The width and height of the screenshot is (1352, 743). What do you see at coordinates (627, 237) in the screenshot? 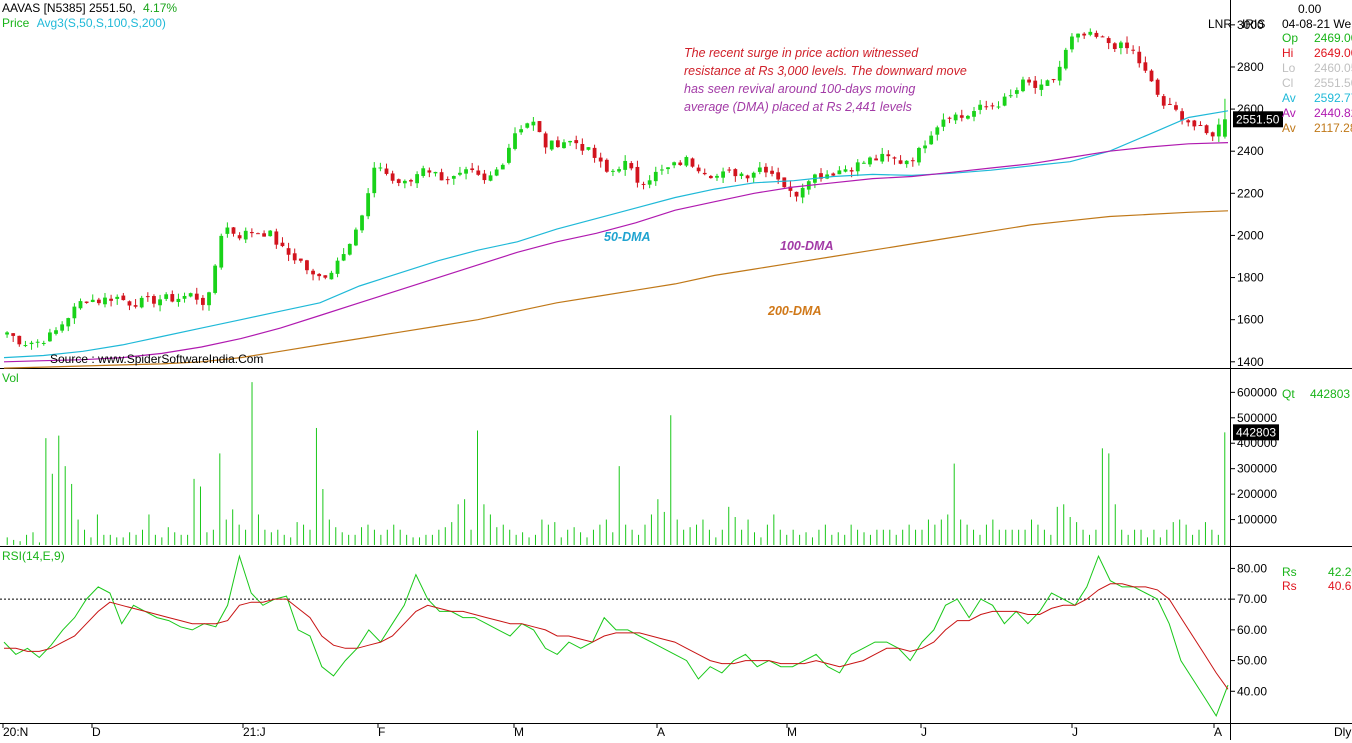
I see `dma50-label: 50-DMA` at bounding box center [627, 237].